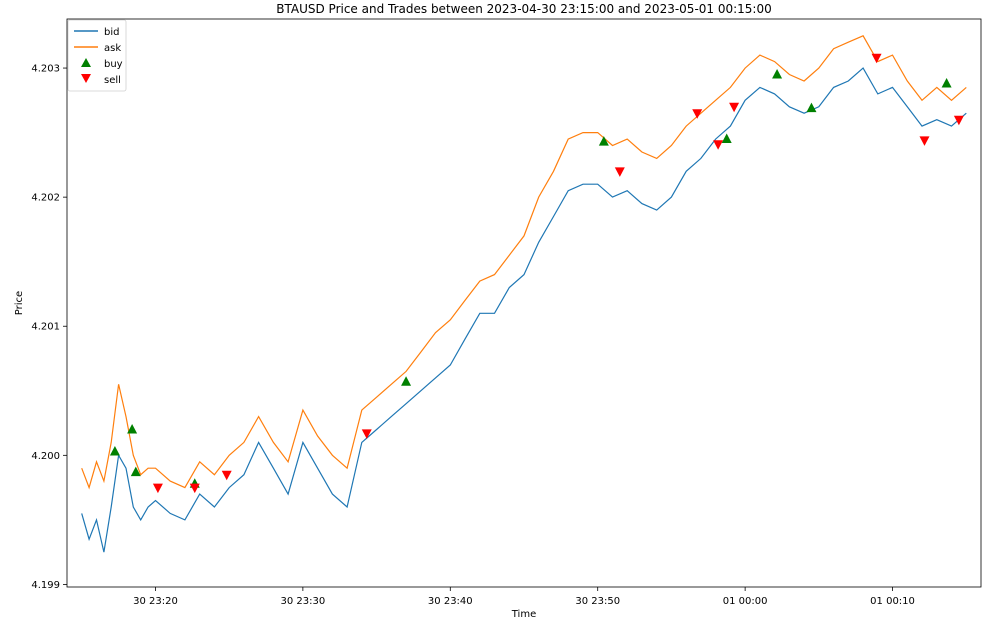  What do you see at coordinates (86, 78) in the screenshot?
I see `legend-swatch-sell` at bounding box center [86, 78].